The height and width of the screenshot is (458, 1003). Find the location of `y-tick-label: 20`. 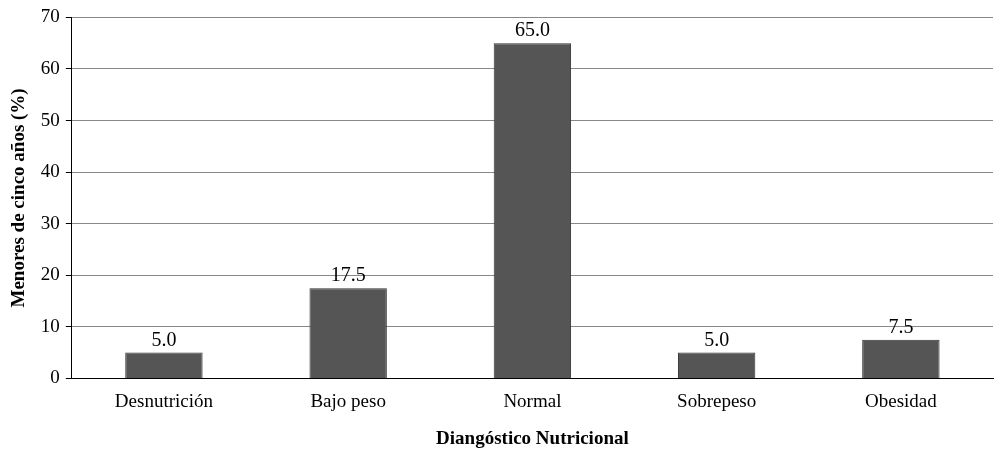

y-tick-label: 20 is located at coordinates (50, 274).